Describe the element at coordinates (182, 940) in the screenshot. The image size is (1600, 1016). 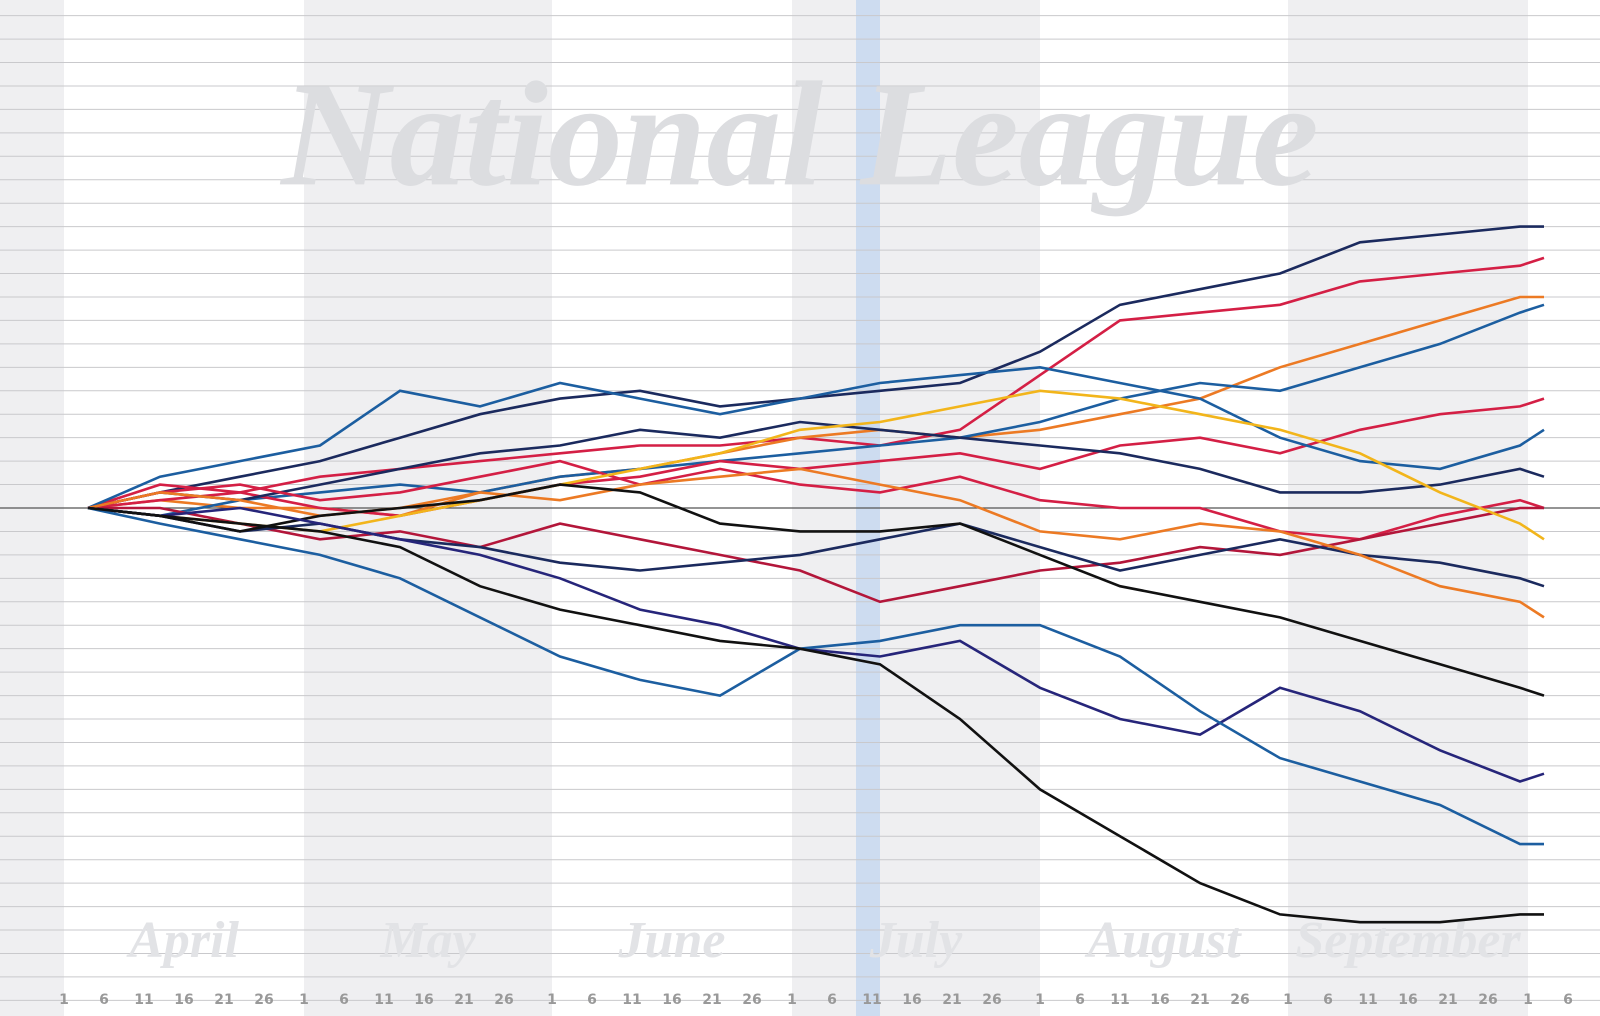
I see `month-label: April` at that location.